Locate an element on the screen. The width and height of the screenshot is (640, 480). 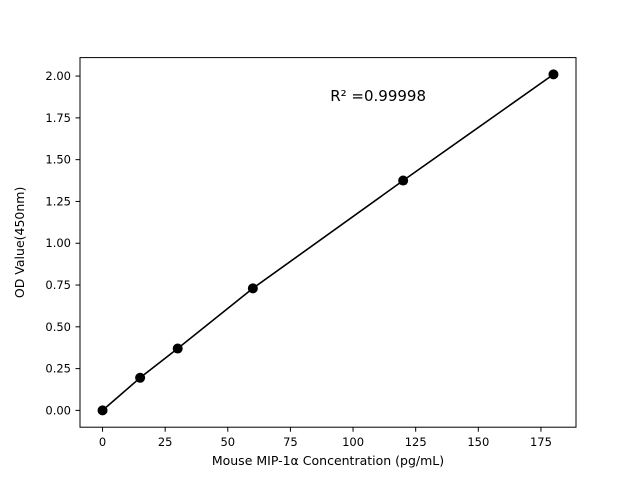
x-tick-label: 125 is located at coordinates (416, 442).